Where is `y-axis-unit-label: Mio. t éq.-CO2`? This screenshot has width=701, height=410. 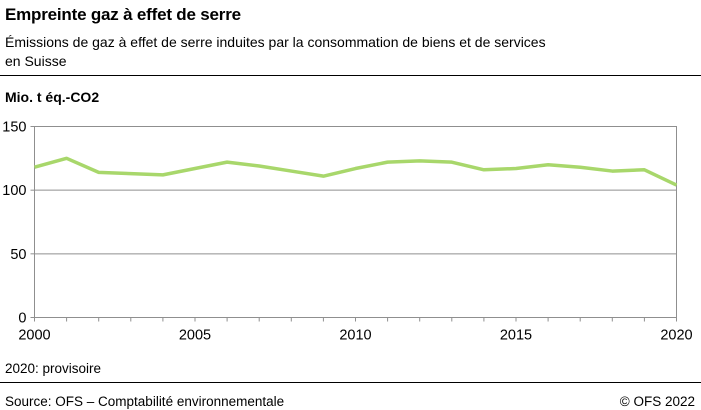 y-axis-unit-label: Mio. t éq.-CO2 is located at coordinates (52, 97).